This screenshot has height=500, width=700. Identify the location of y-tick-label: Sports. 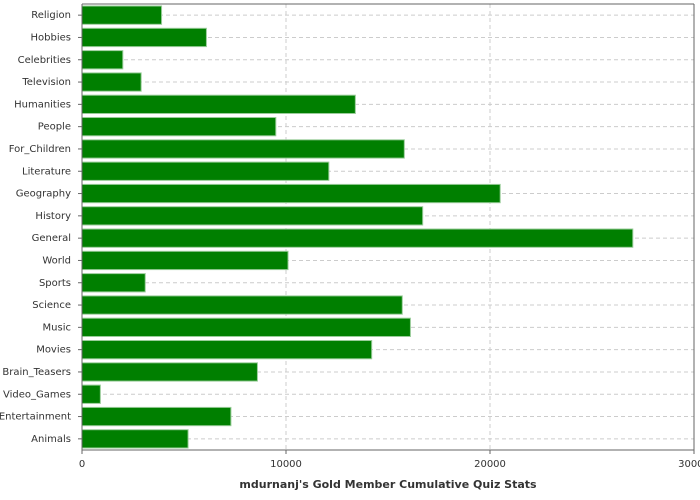
(55, 283).